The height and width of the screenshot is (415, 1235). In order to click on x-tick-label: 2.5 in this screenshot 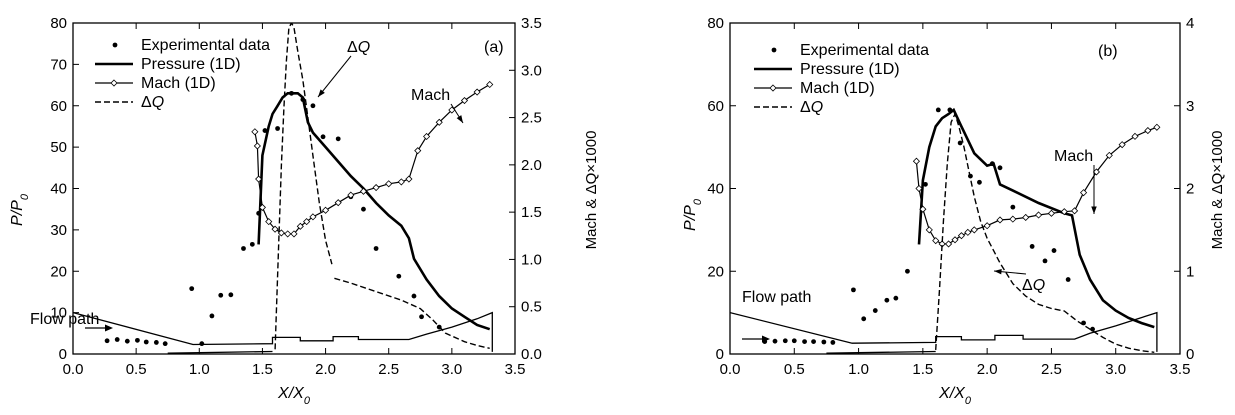, I will do `click(1051, 369)`.